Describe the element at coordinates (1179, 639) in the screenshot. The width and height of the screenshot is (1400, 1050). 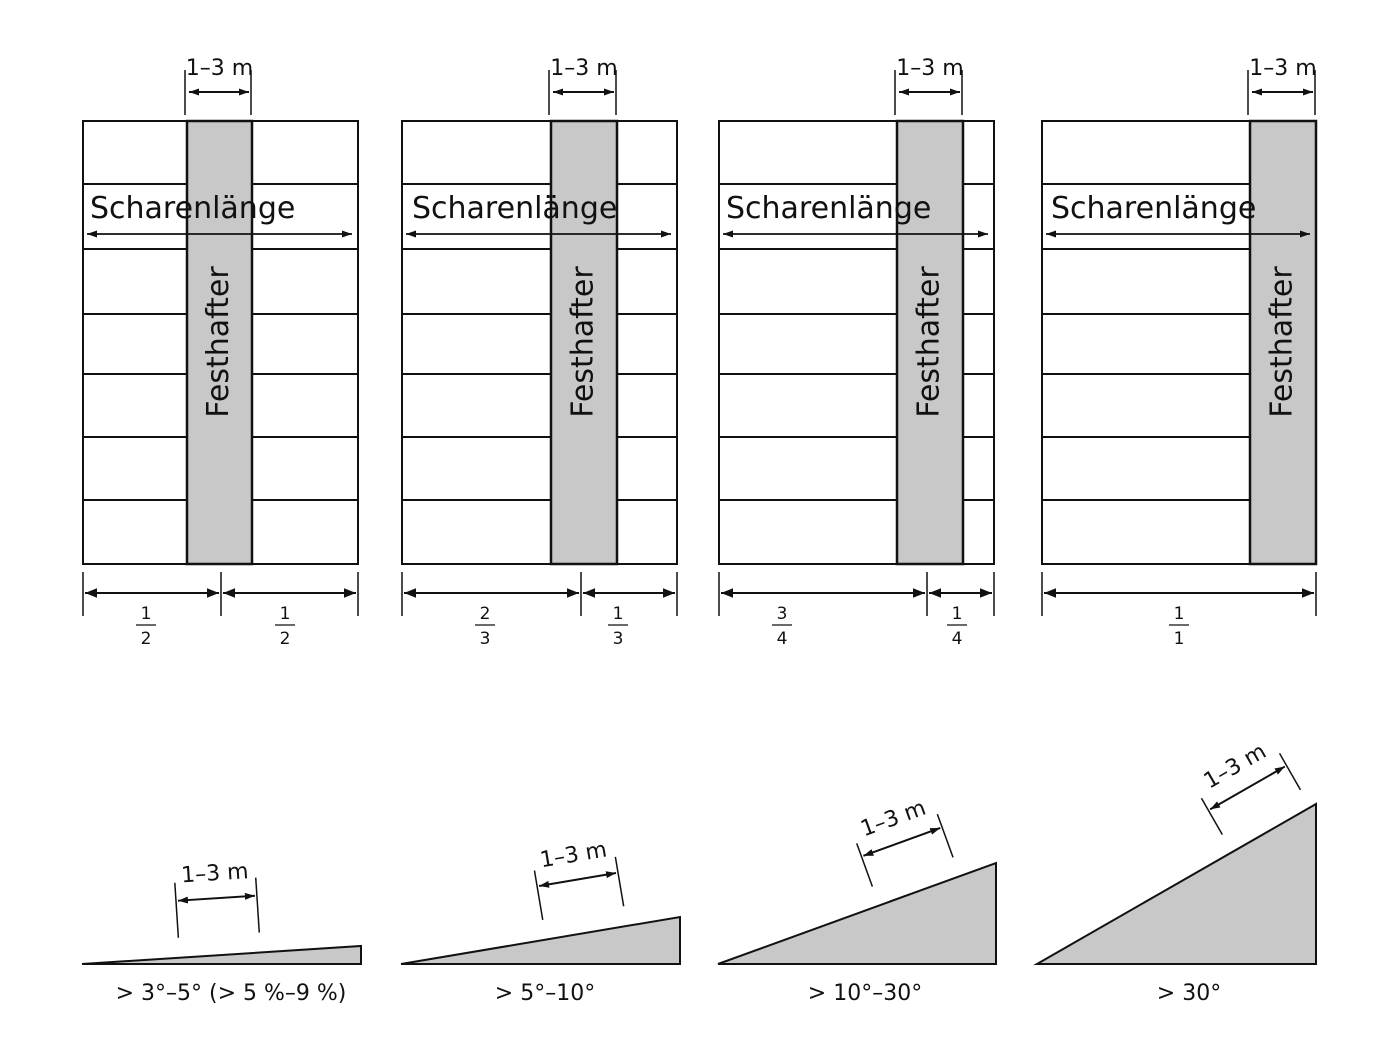
I see `fraction-denominator: 1` at that location.